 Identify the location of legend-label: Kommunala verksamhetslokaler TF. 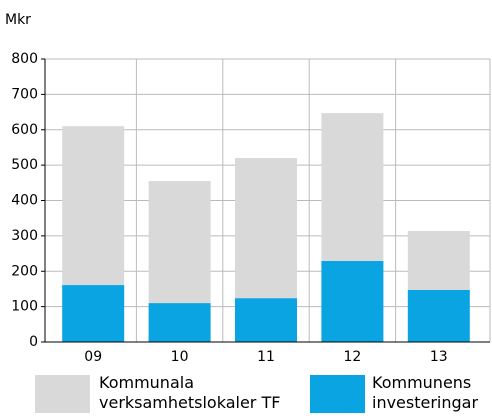
(190, 392).